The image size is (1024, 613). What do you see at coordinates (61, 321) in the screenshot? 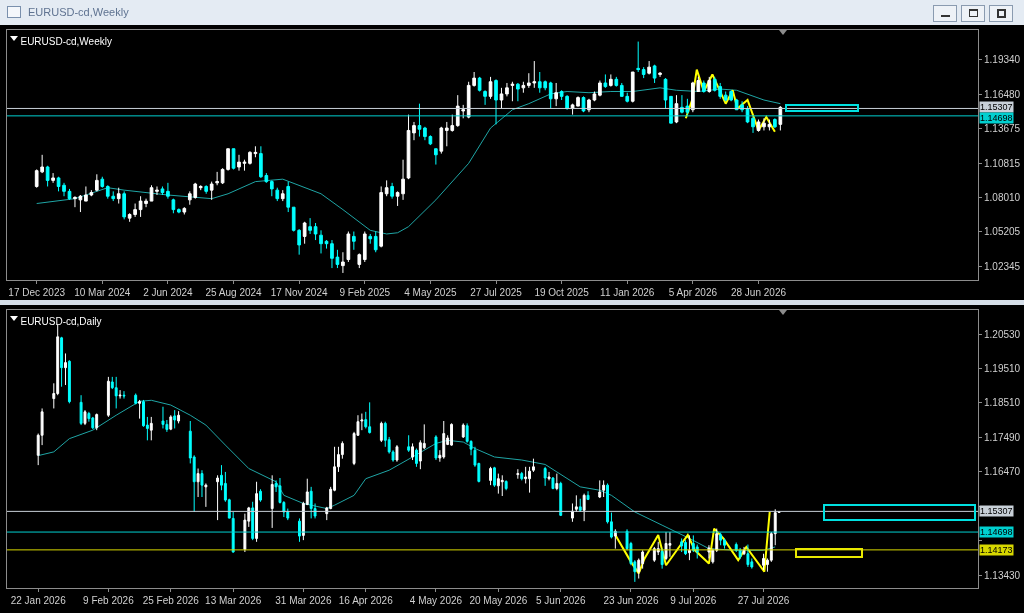
I see `text: EURUSD-cd,Daily` at bounding box center [61, 321].